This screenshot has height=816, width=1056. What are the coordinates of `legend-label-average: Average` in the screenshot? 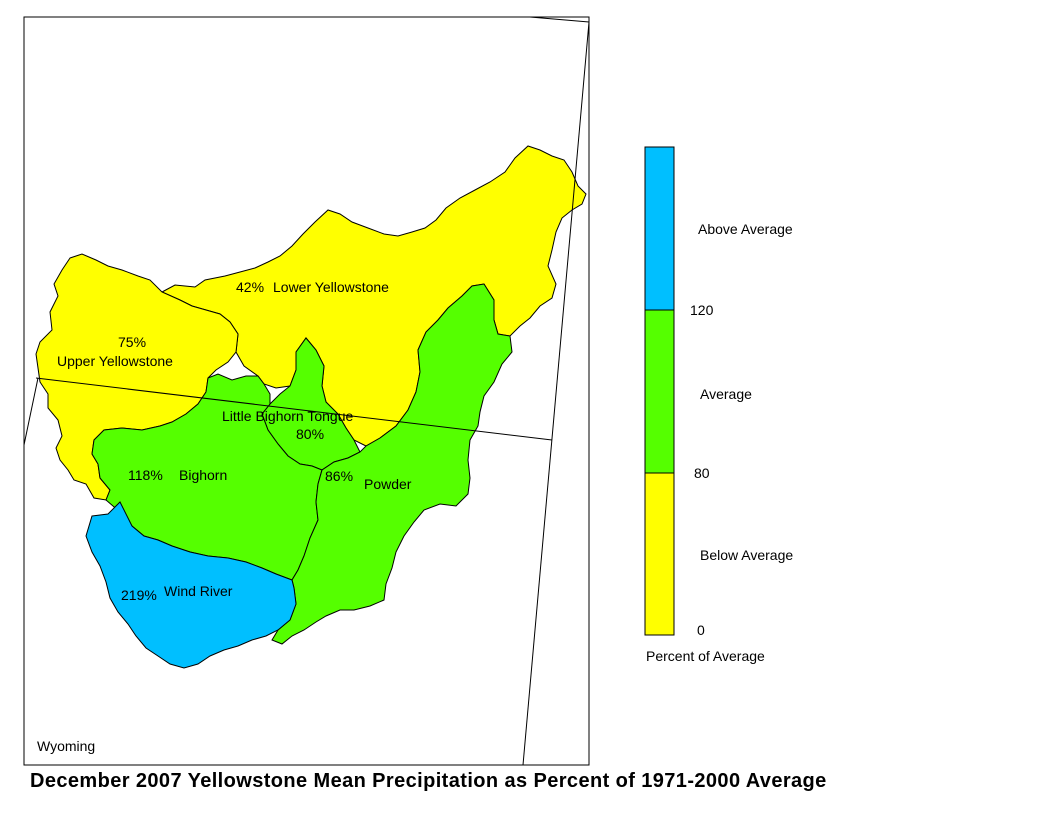 It's located at (726, 394).